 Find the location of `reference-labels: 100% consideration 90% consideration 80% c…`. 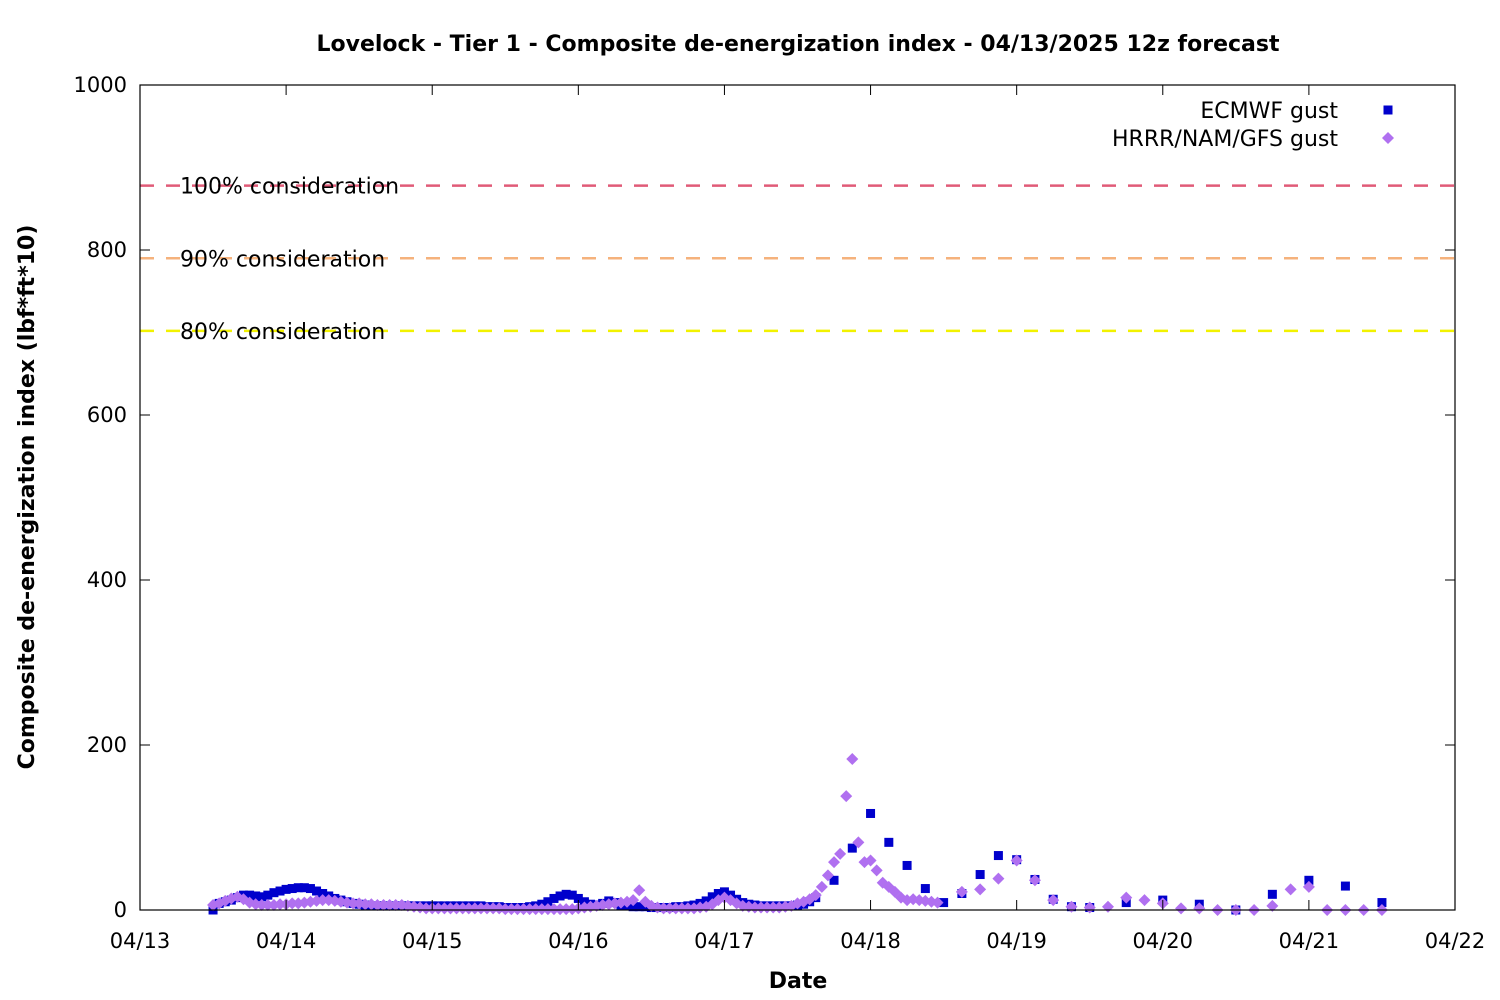

reference-labels: 100% consideration 90% consideration 80% c… is located at coordinates (289, 260).